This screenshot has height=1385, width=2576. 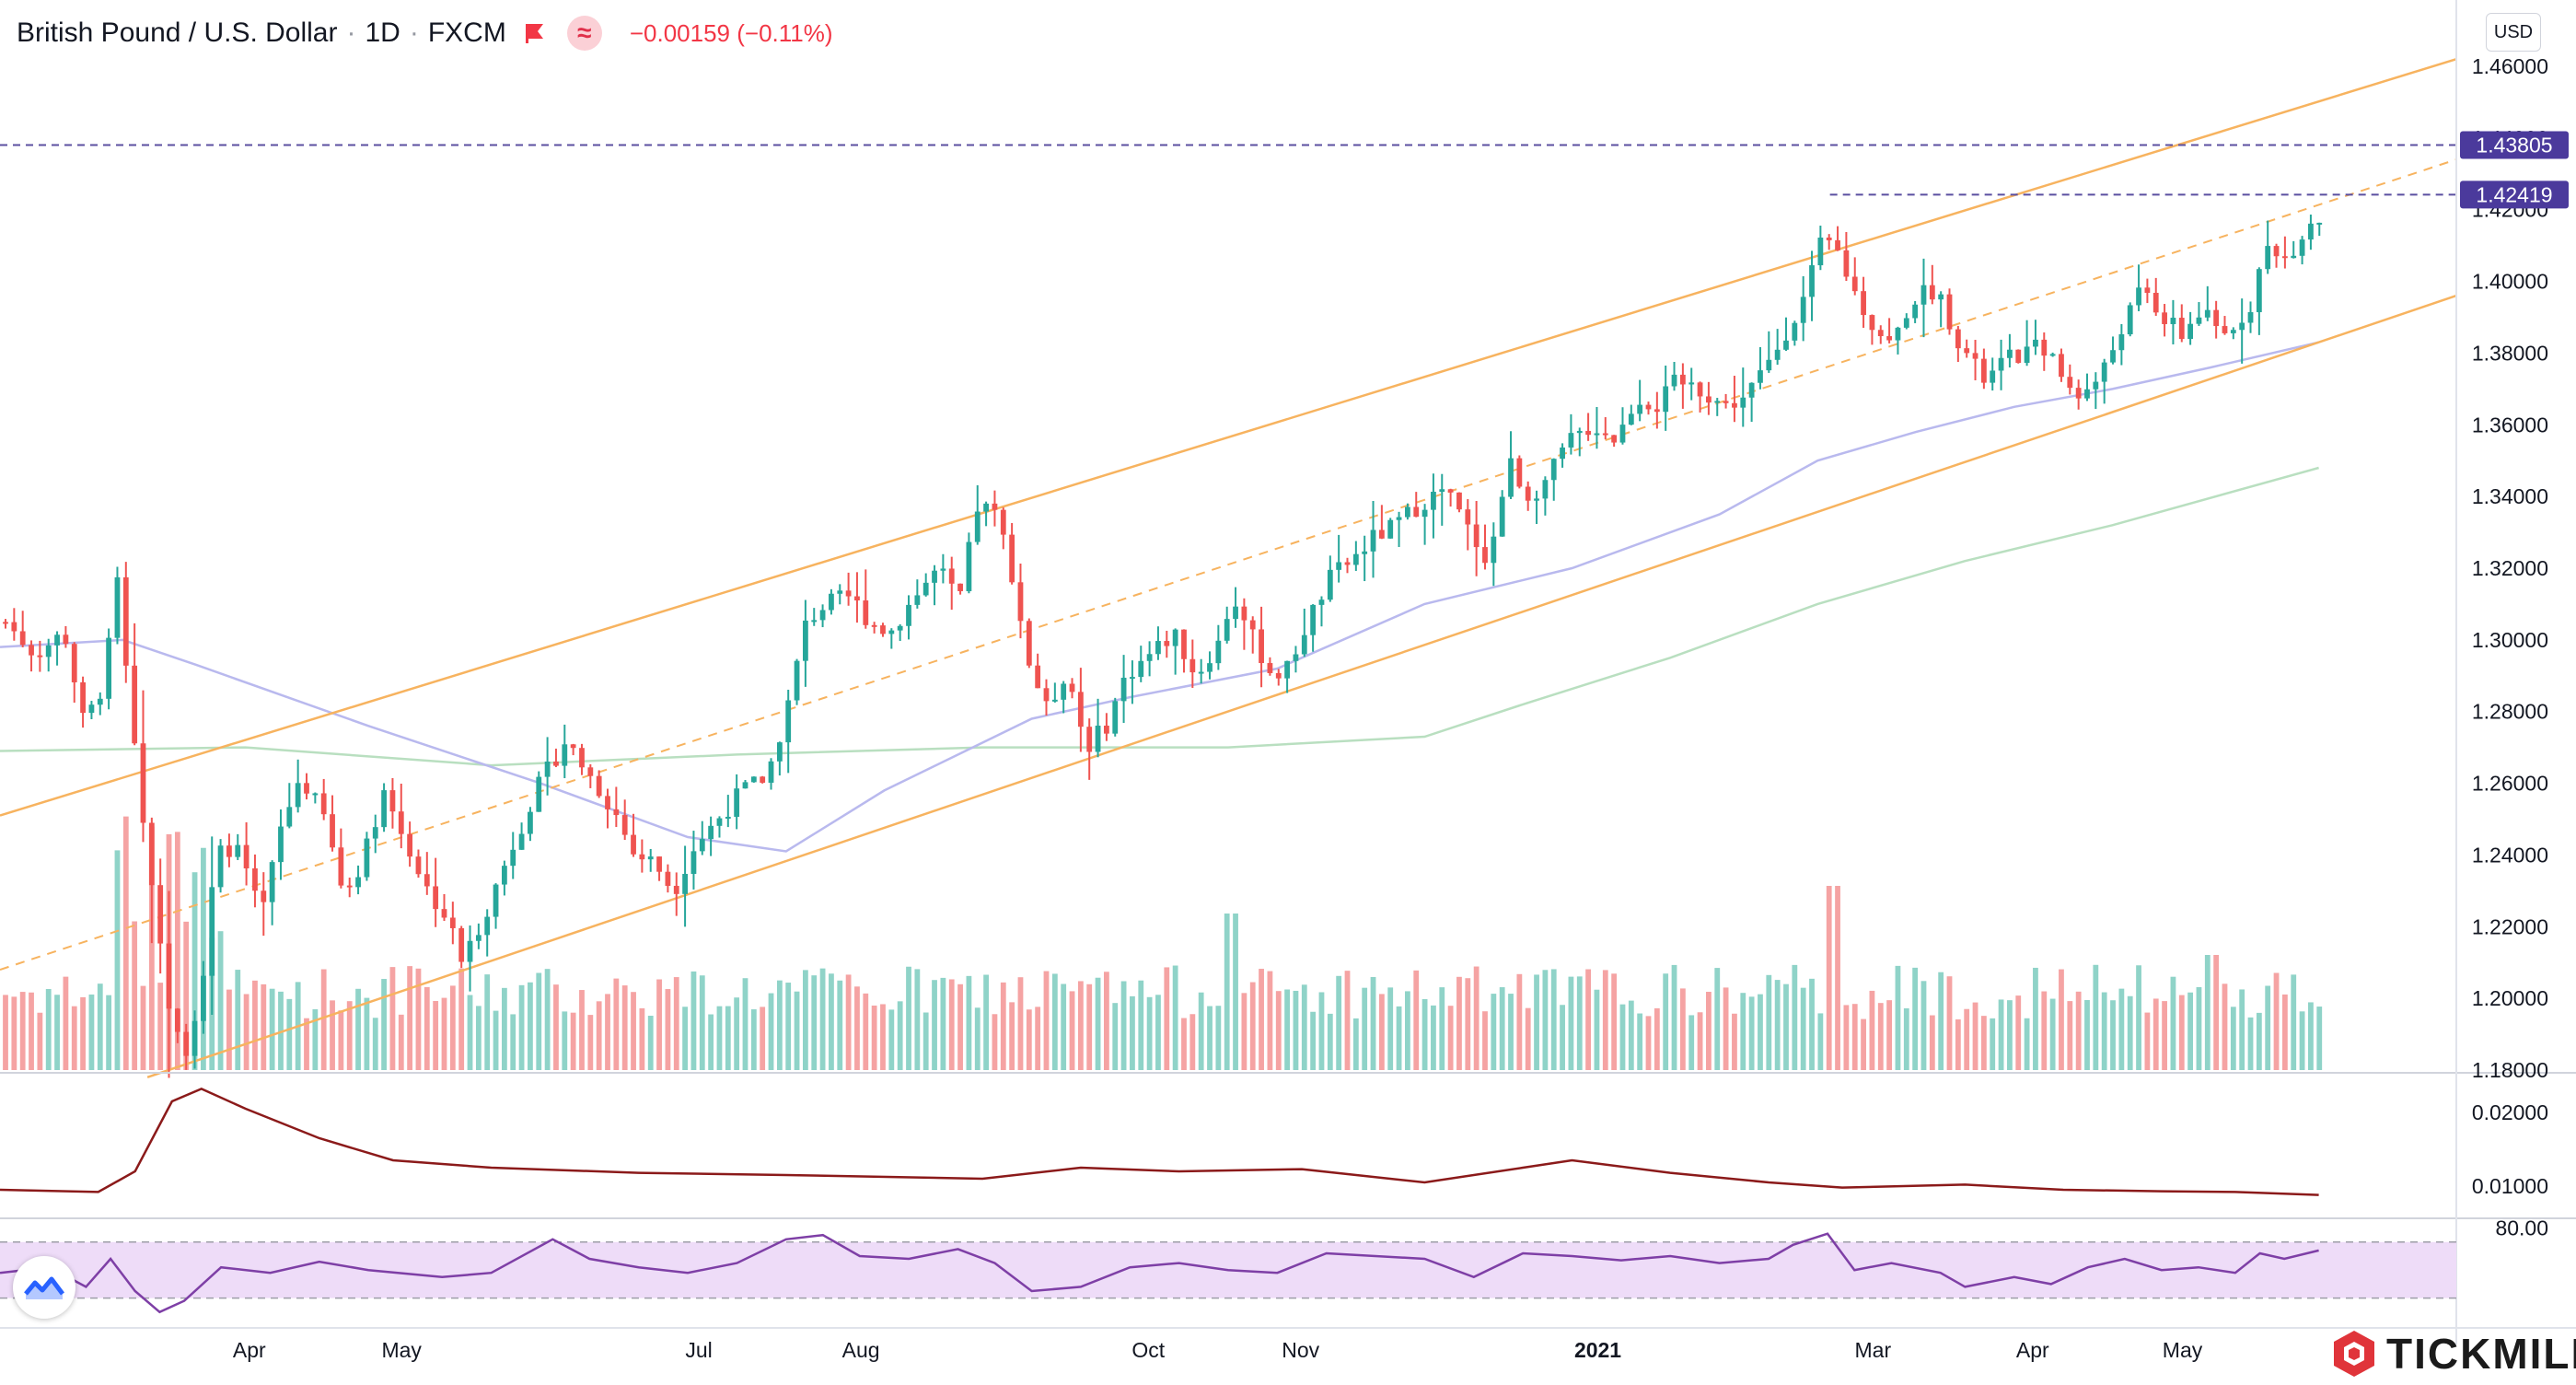 What do you see at coordinates (177, 33) in the screenshot?
I see `symbol-name: British Pound / U.S. Dollar` at bounding box center [177, 33].